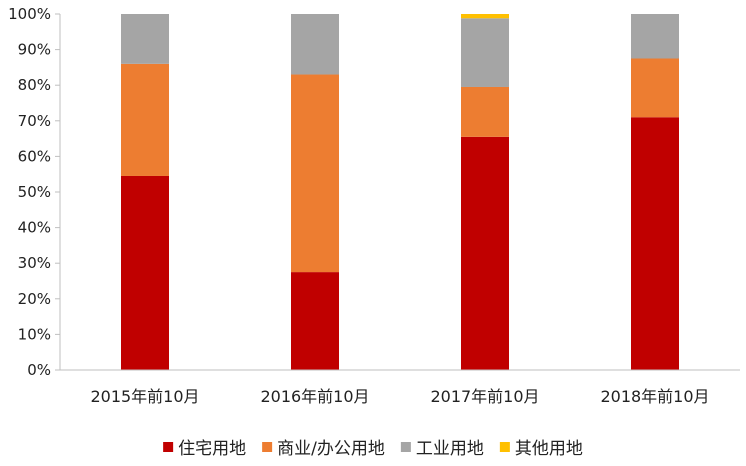  Describe the element at coordinates (29, 14) in the screenshot. I see `y-tick-label: 100%` at that location.